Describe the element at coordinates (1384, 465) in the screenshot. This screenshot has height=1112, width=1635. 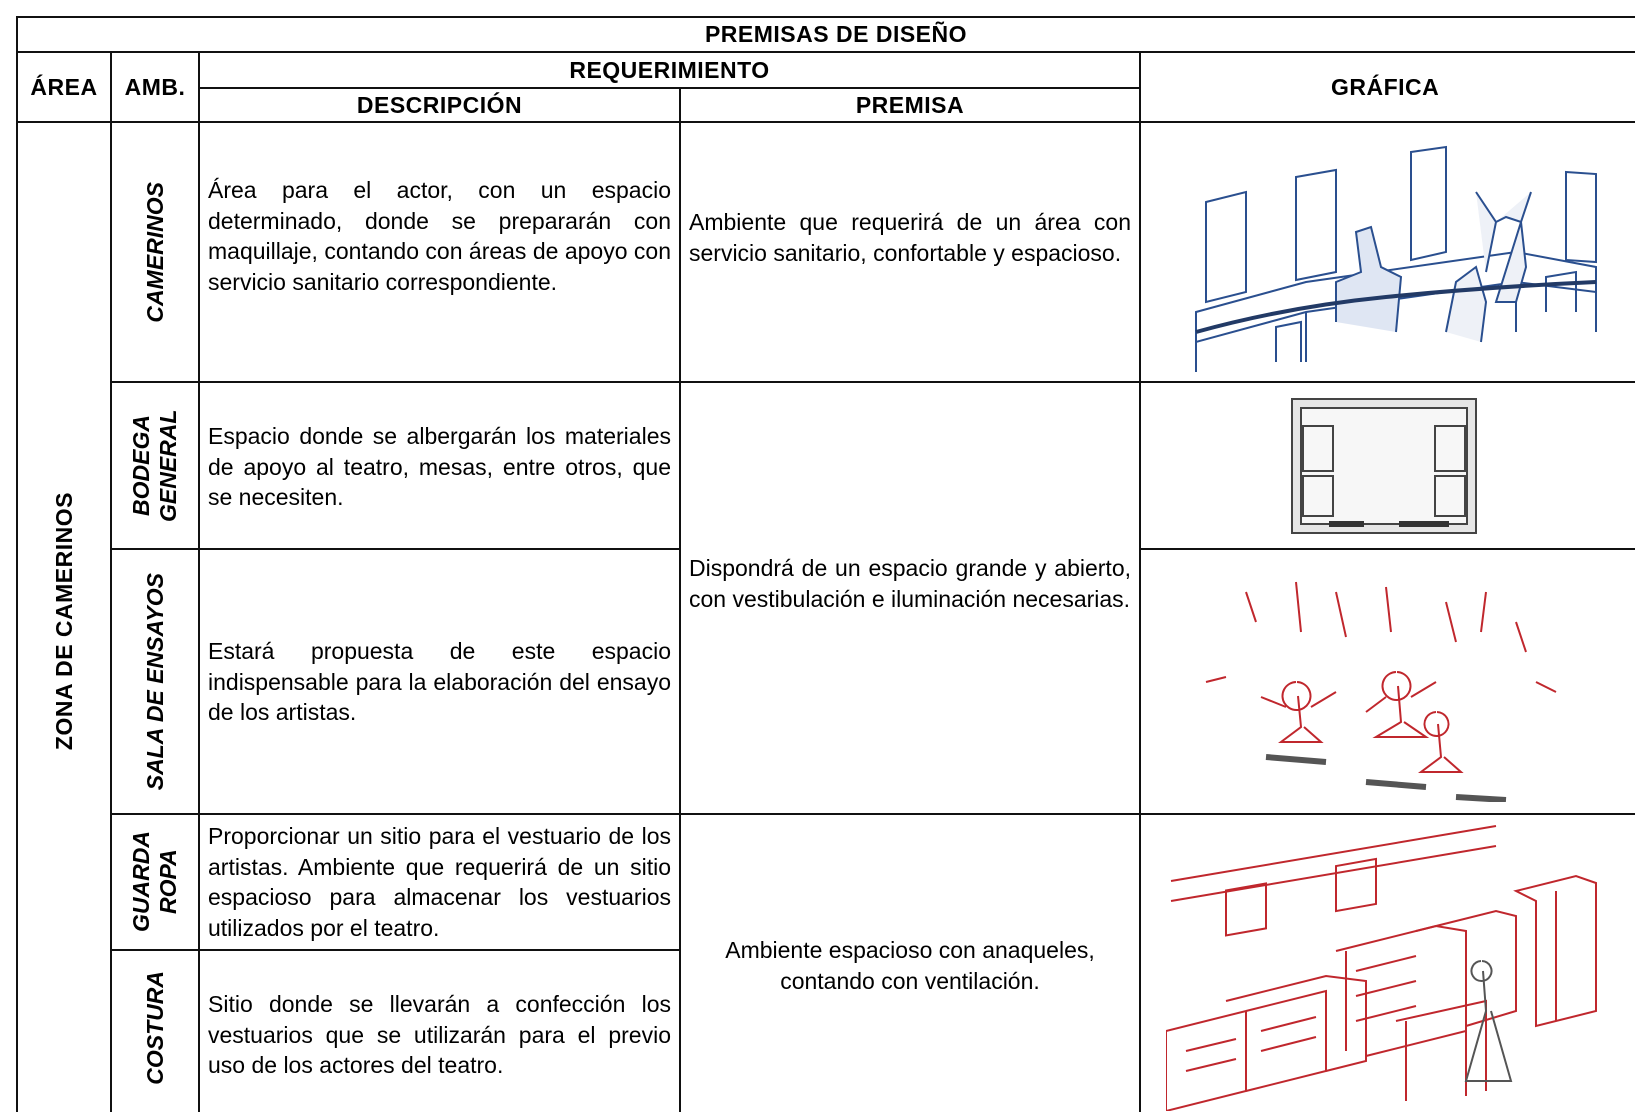
I see `storage-plan-sketch` at that location.